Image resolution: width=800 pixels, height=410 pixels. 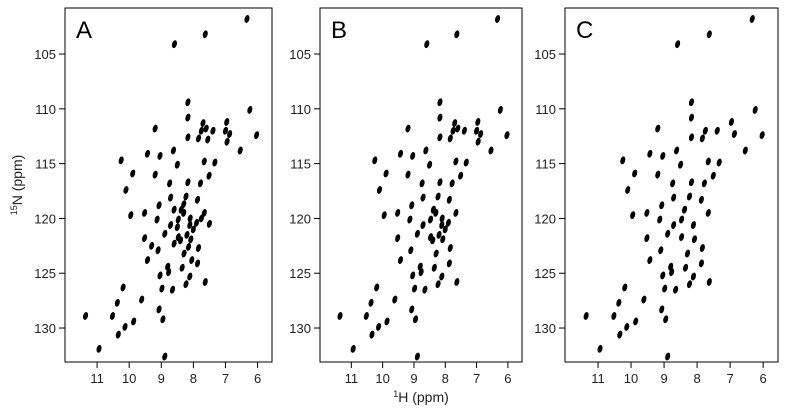 What do you see at coordinates (545, 109) in the screenshot?
I see `y-tick-label: 110` at bounding box center [545, 109].